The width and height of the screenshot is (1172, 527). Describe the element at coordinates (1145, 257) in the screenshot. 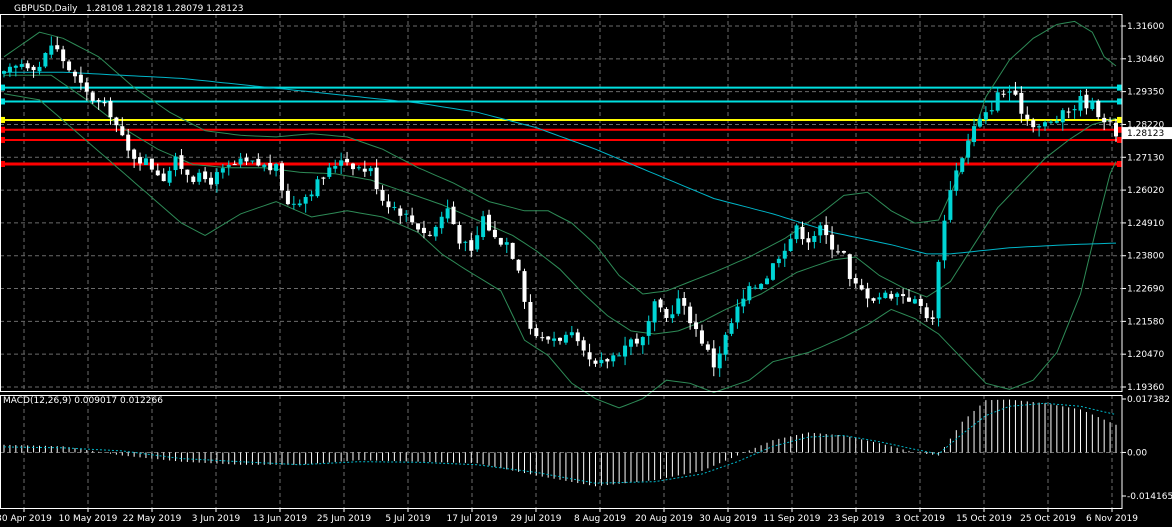

I see `y-tick-label: 1.23800` at that location.